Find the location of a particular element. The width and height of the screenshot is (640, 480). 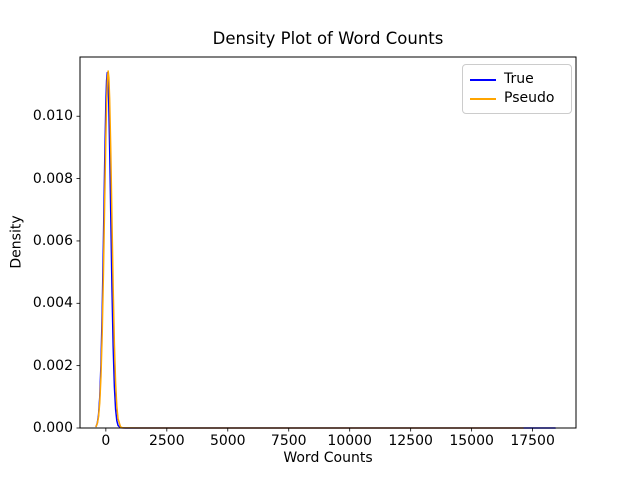

y-tick-label: 0.004 is located at coordinates (52, 303).